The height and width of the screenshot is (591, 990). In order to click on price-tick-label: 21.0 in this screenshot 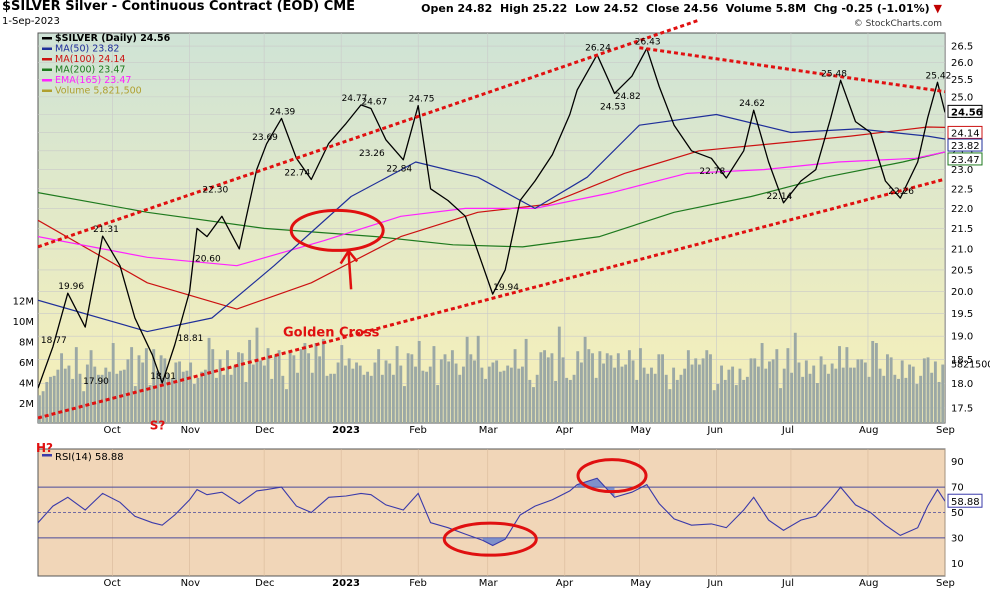, I will do `click(962, 249)`.